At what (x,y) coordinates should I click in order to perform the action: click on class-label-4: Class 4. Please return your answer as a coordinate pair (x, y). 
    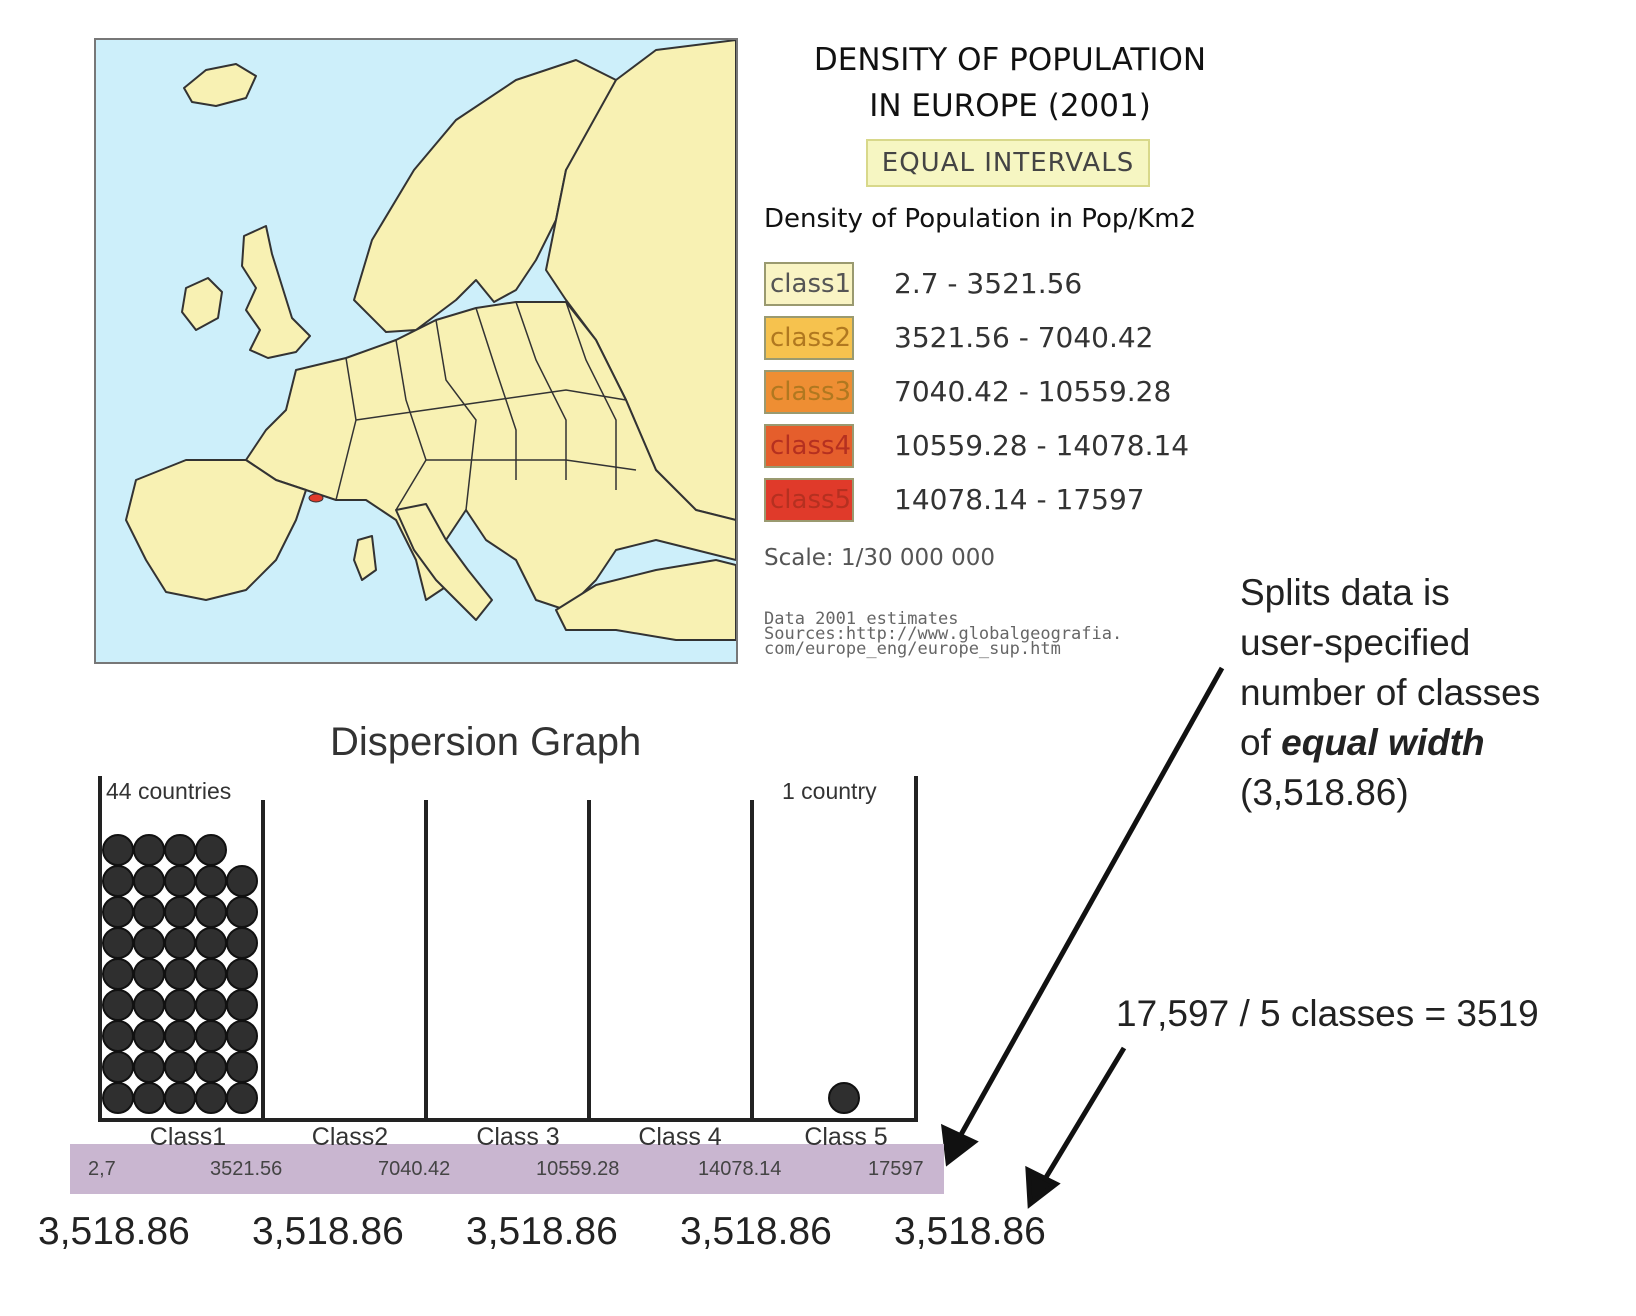
    Looking at the image, I should click on (680, 1137).